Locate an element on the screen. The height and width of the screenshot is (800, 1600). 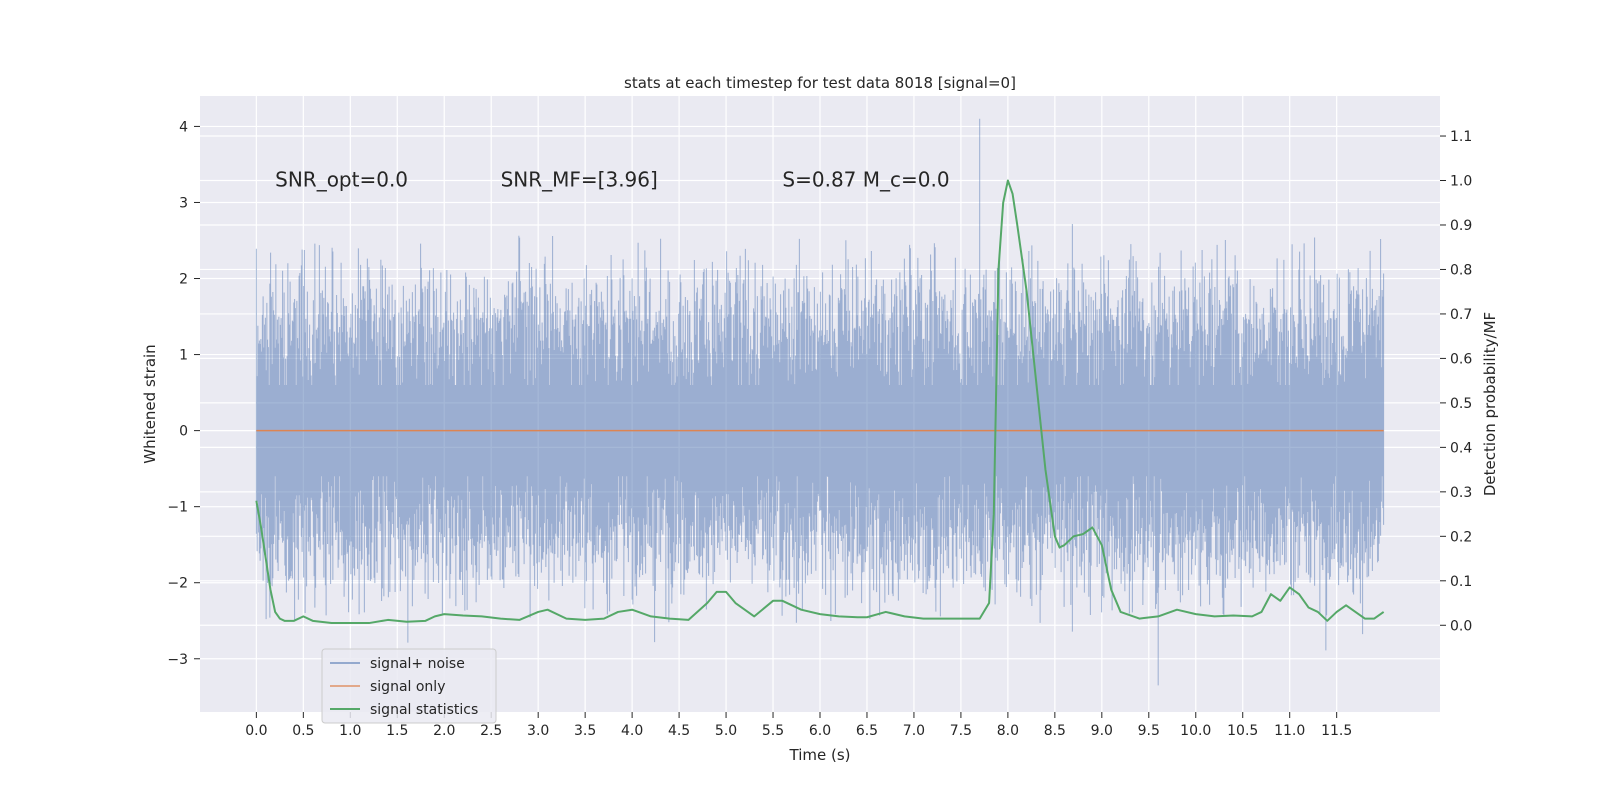
y-tick-label-right: 0.1 is located at coordinates (1461, 582).